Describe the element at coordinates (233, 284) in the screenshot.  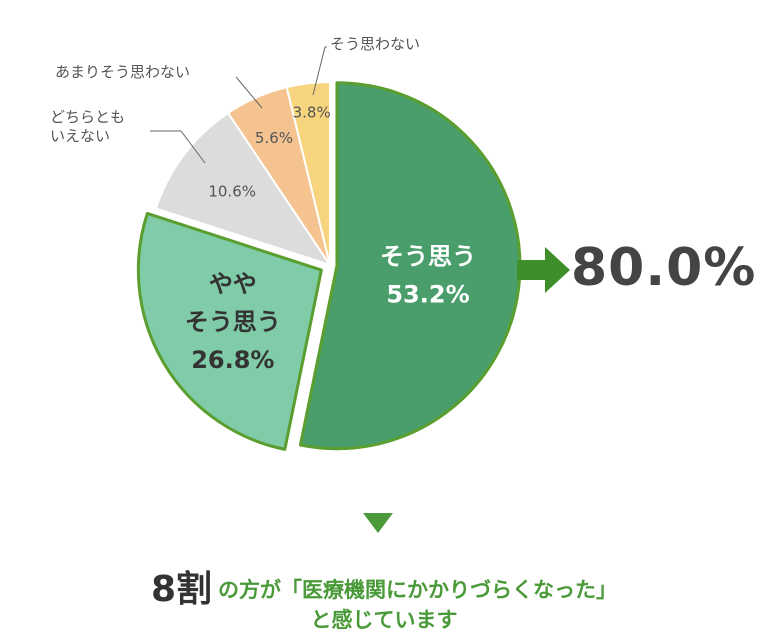
I see `slice-label-somewhat-agree: やや` at that location.